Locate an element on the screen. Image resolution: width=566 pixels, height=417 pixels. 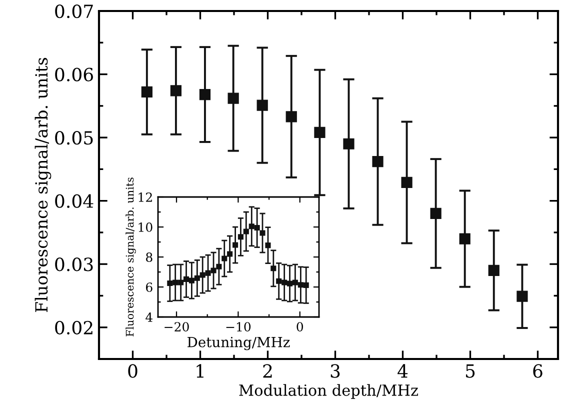
y-tick-label: 0.02 is located at coordinates (73, 327).